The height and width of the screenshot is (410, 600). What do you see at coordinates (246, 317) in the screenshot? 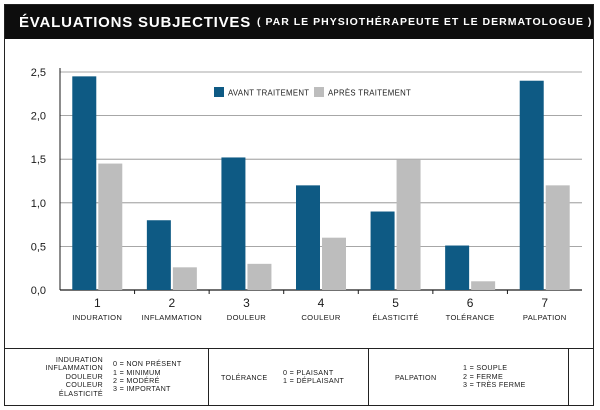
I see `x-tick-label: DOULEUR` at bounding box center [246, 317].